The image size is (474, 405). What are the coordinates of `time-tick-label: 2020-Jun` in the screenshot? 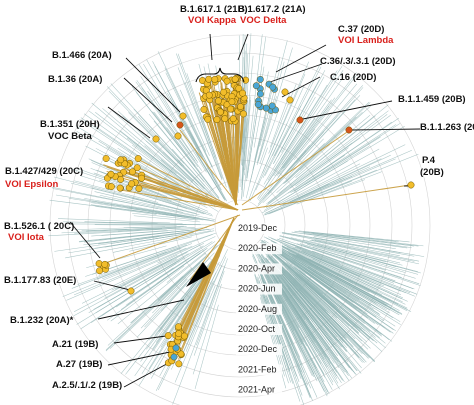 It's located at (257, 289).